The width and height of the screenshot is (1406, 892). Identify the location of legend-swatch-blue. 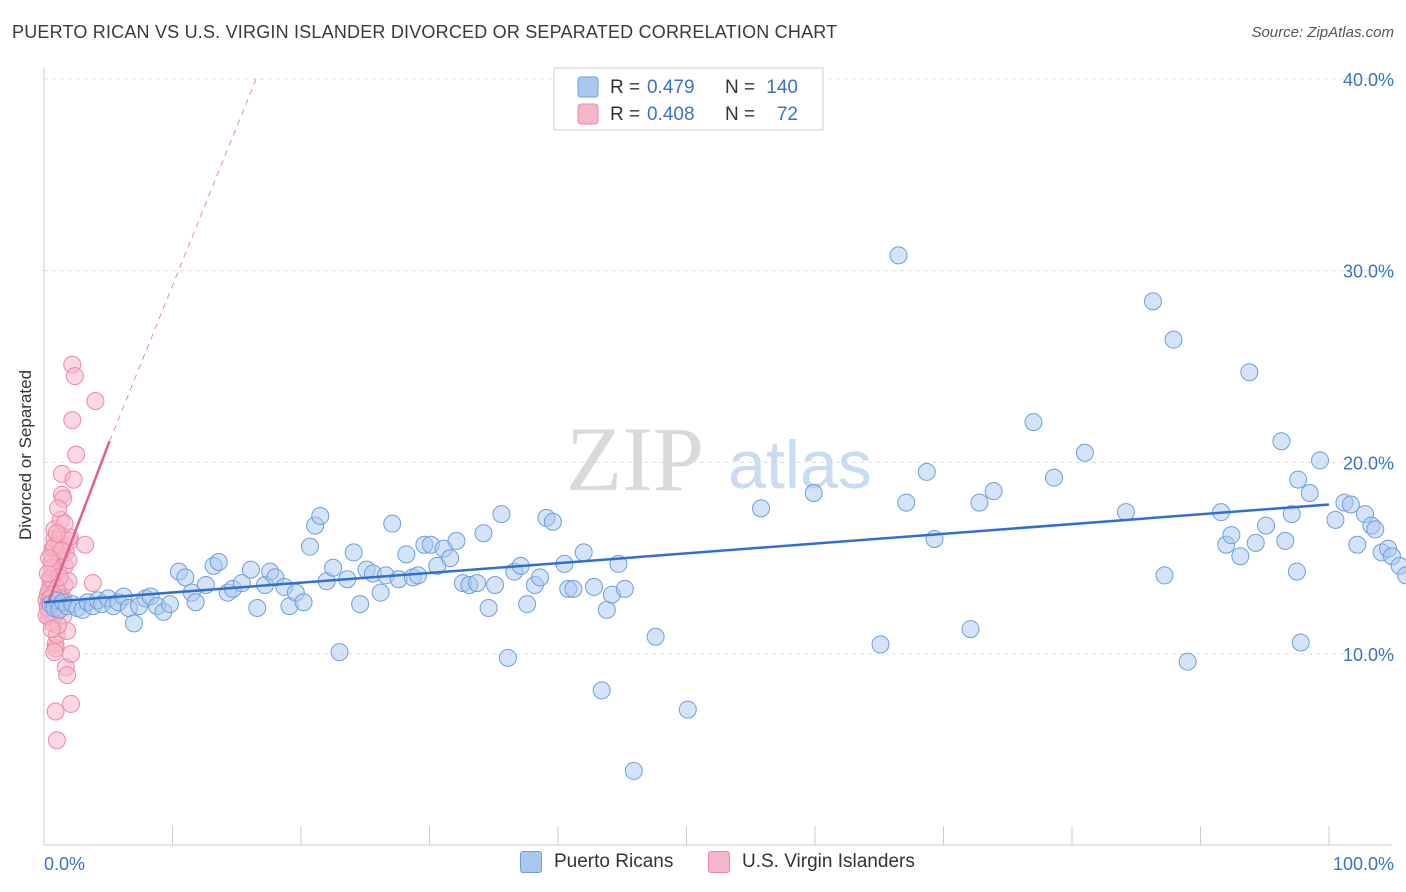
(588, 87).